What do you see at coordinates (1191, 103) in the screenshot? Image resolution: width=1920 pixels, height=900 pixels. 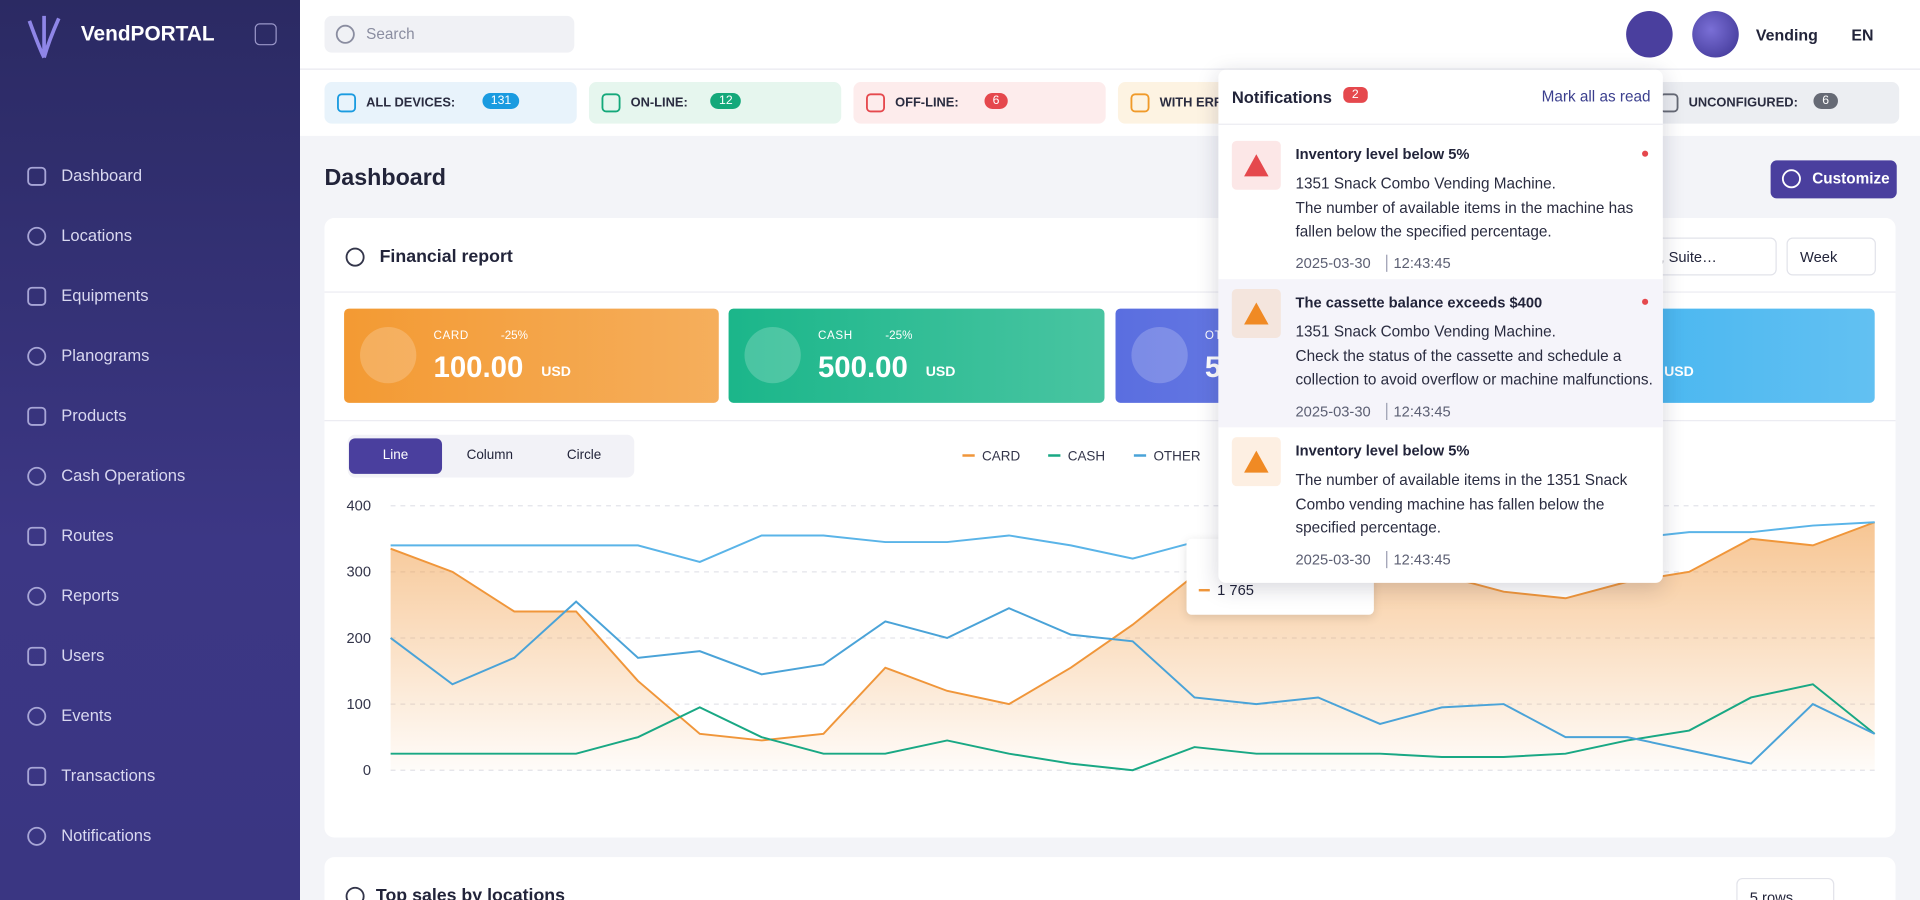 I see `status-label: WITH ERR` at bounding box center [1191, 103].